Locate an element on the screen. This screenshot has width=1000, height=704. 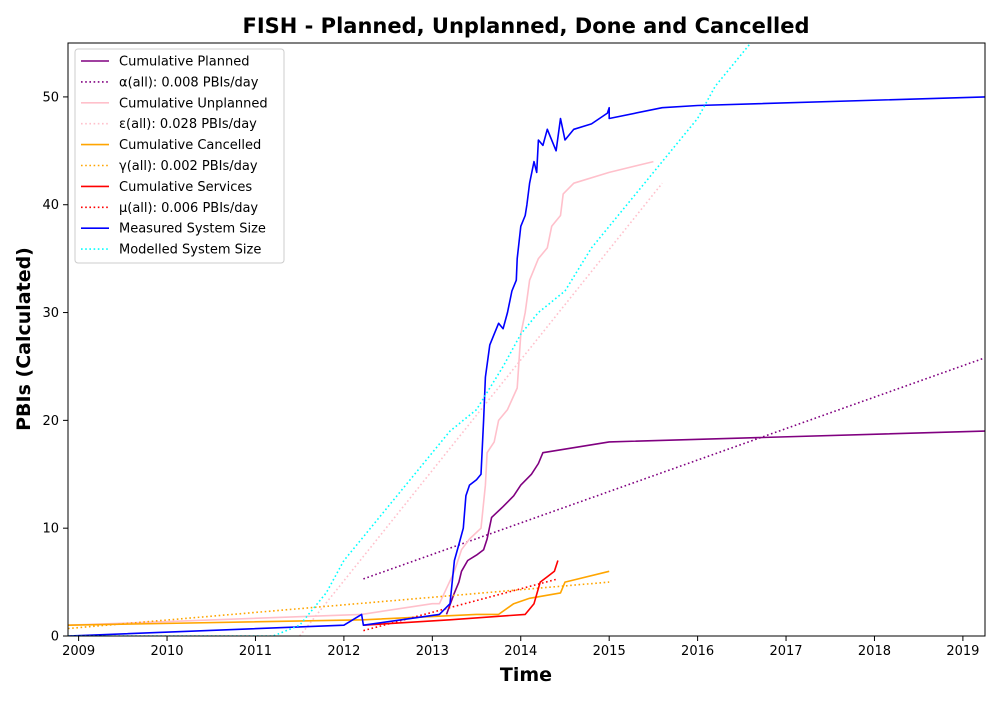
y-tick-label: 30 is located at coordinates (50, 313).